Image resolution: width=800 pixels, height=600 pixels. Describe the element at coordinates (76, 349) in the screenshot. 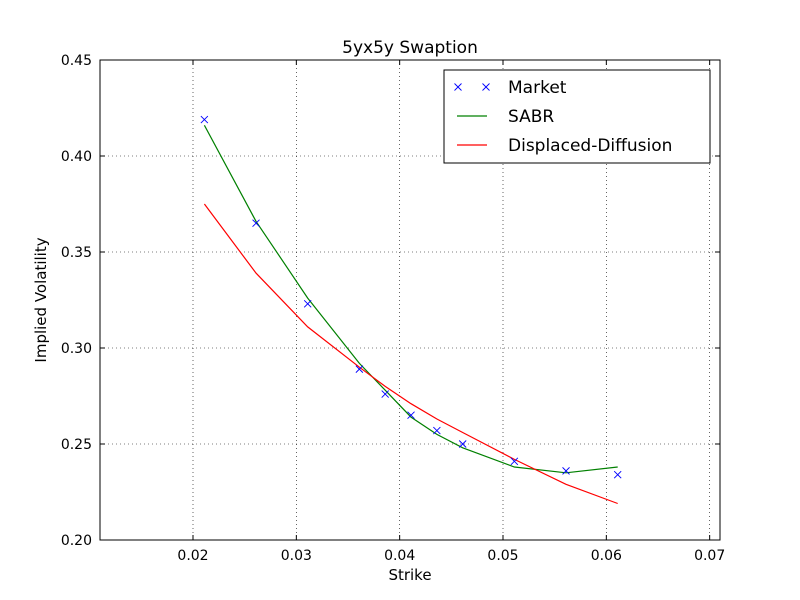

I see `y-tick-label: 0.30` at that location.